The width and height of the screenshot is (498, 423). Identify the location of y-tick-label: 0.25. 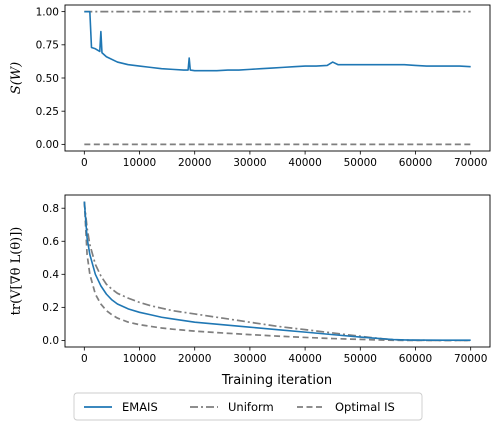
(47, 112).